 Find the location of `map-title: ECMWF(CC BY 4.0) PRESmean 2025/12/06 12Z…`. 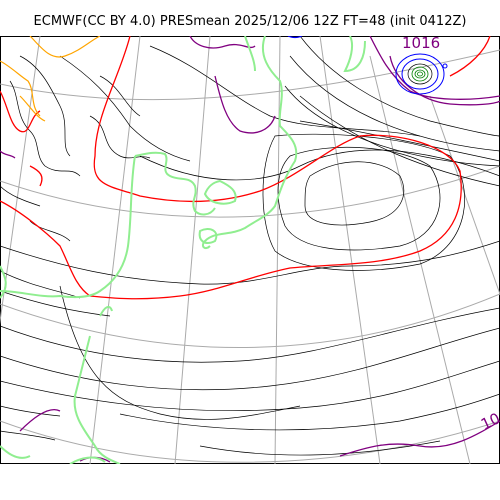

map-title: ECMWF(CC BY 4.0) PRESmean 2025/12/06 12Z… is located at coordinates (250, 21).